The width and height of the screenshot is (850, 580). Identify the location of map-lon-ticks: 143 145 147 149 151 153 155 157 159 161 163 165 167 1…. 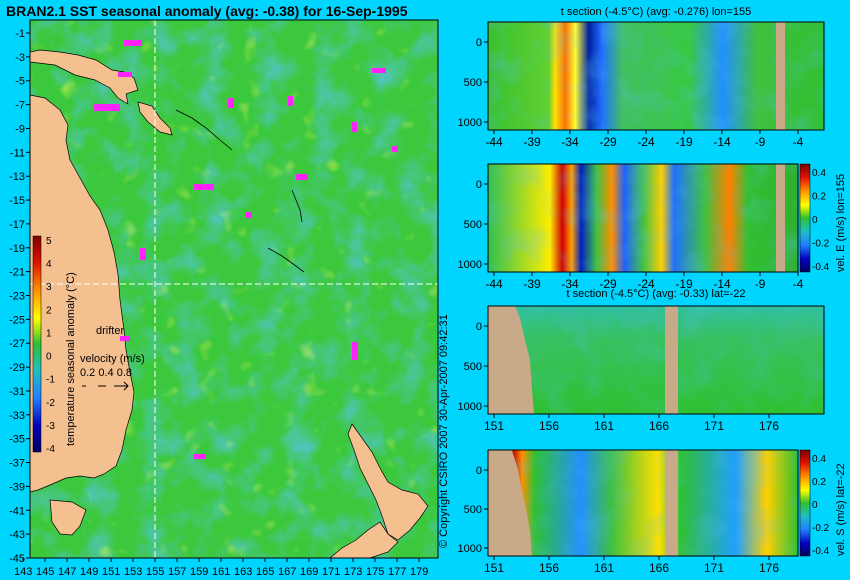
(221, 568).